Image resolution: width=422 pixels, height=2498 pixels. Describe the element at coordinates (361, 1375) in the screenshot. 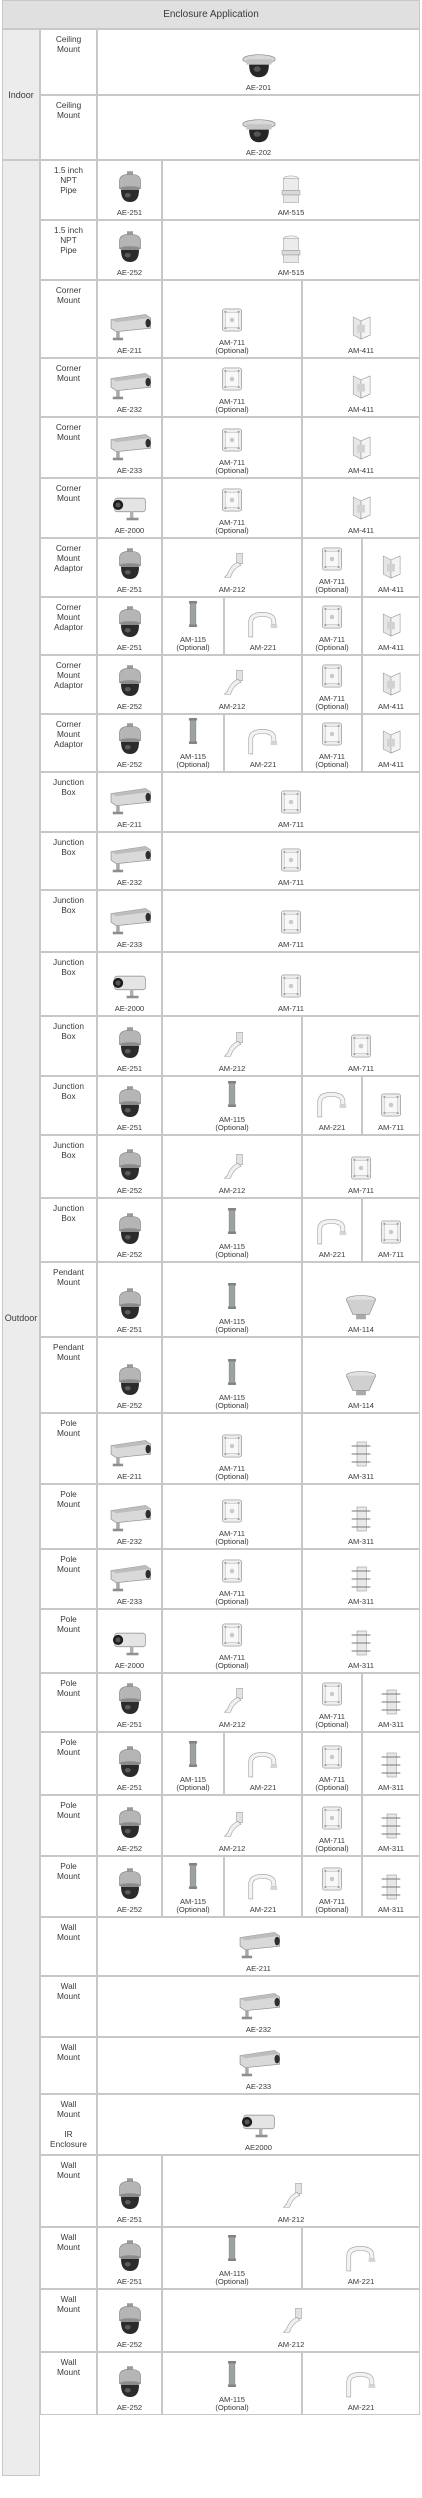

I see `product-cell: AM-114` at that location.